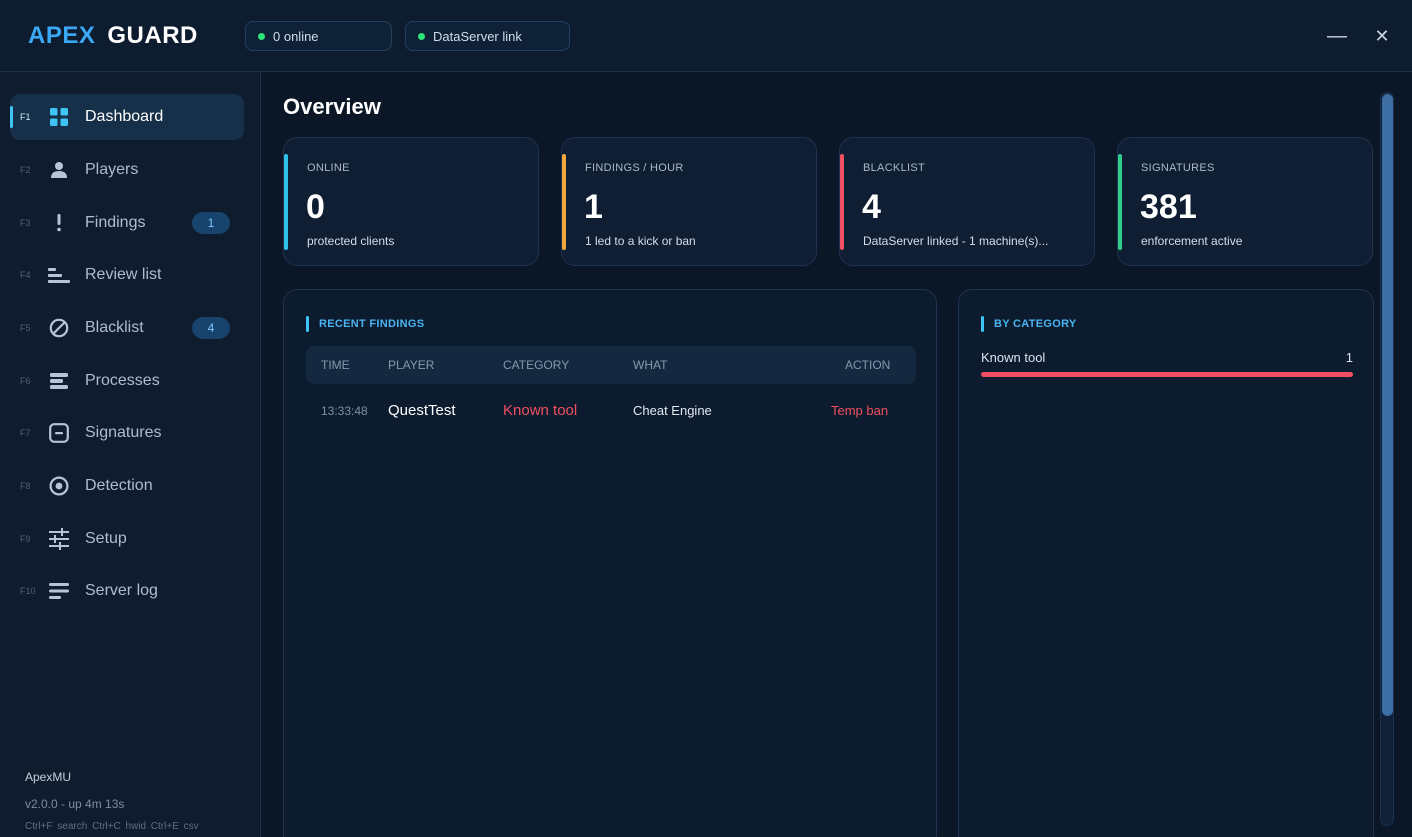  Describe the element at coordinates (1382, 36) in the screenshot. I see `close-button: ✕` at that location.